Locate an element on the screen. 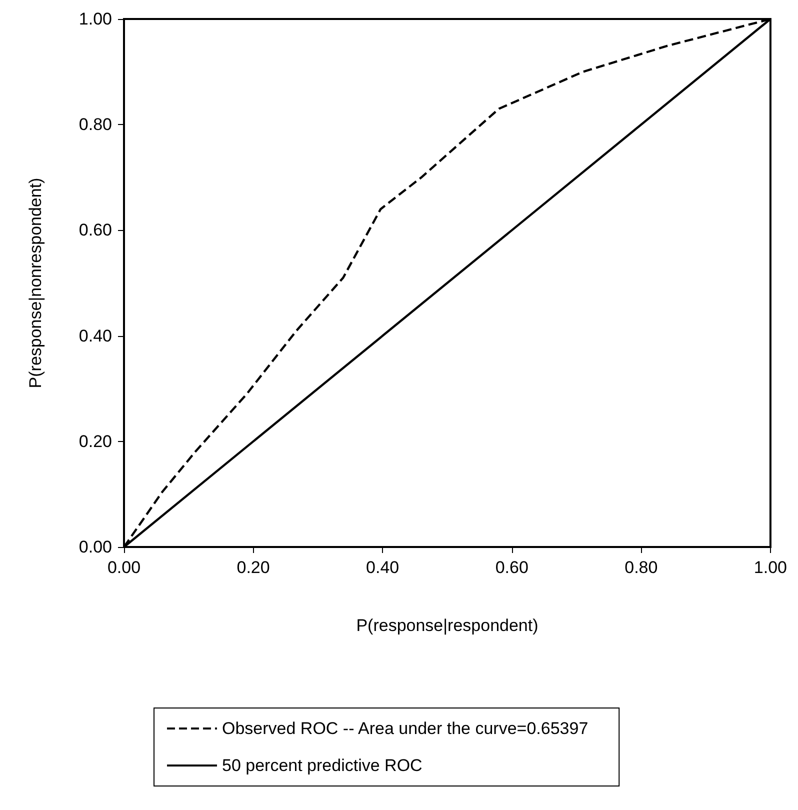  x-tick-label: 0.00 is located at coordinates (124, 567).